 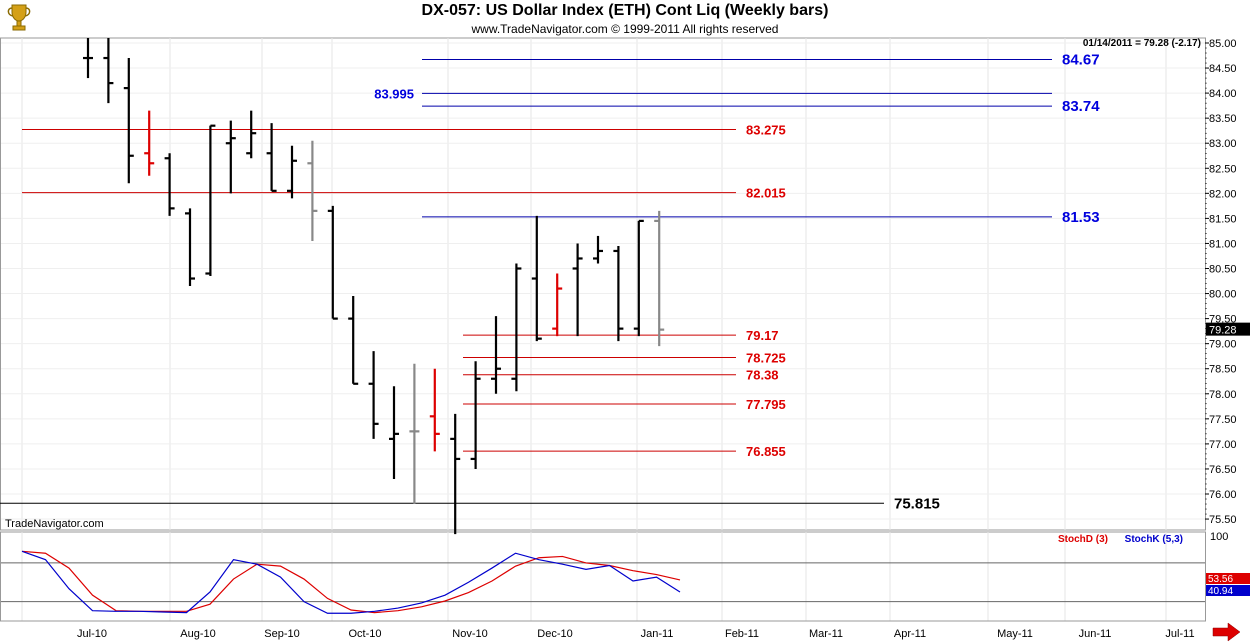 I want to click on price-tick-label: 76.00, so click(x=1223, y=495).